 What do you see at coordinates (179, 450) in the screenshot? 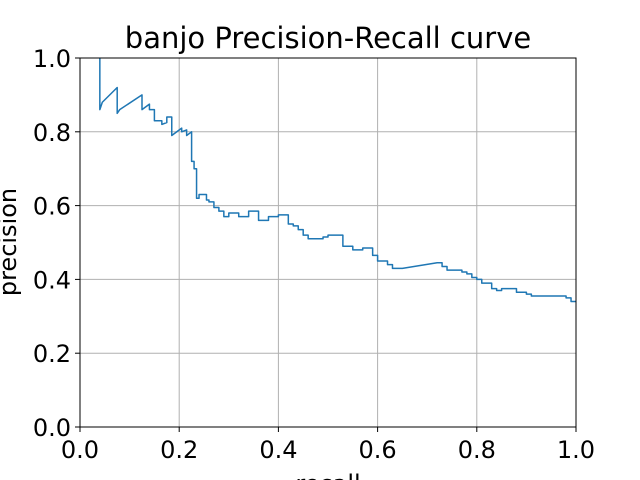
I see `x-tick-label: 0.2` at bounding box center [179, 450].